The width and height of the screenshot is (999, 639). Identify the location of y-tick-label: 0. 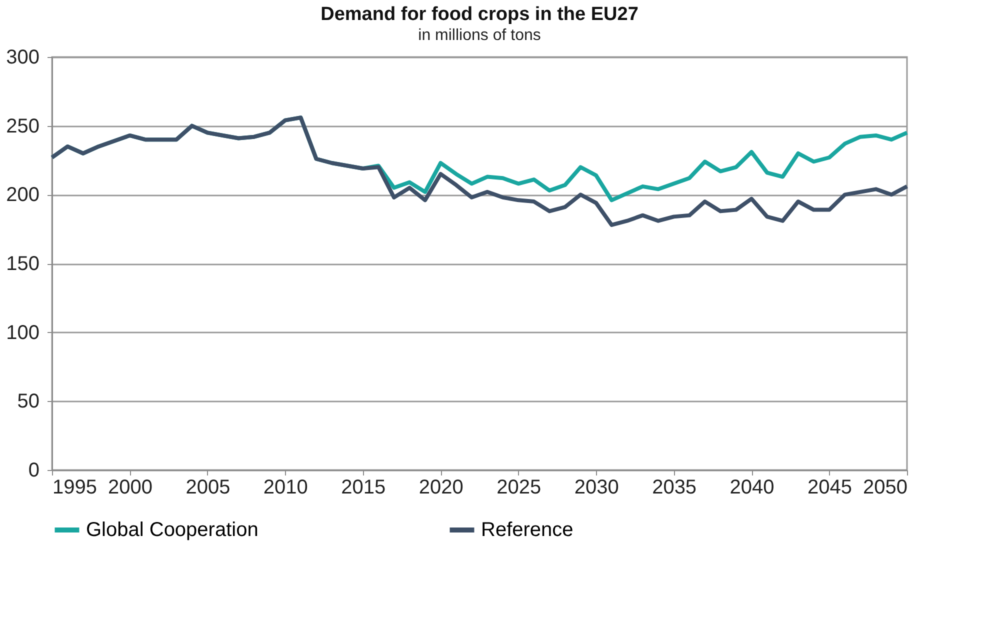
(34, 471).